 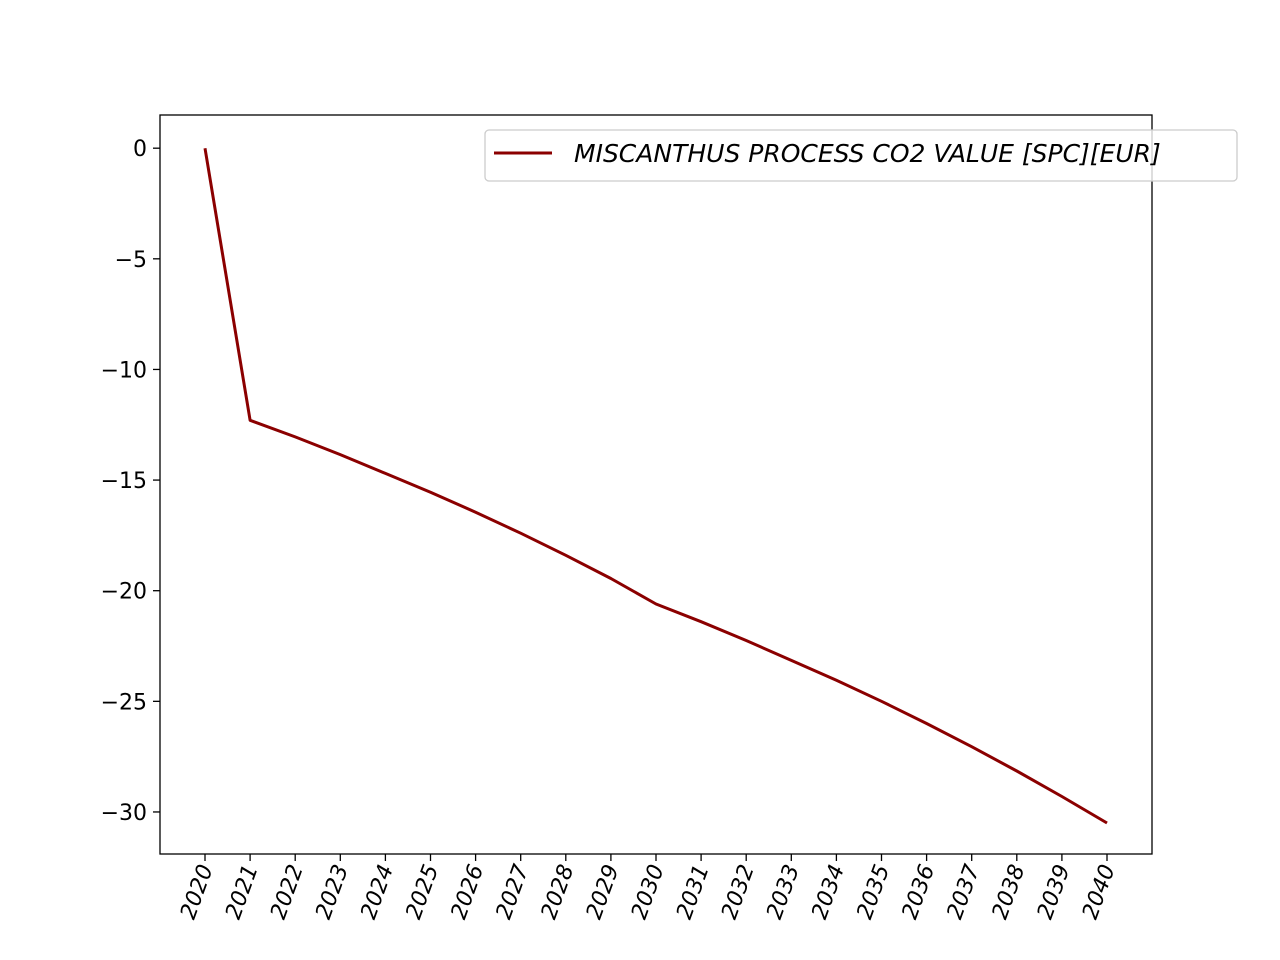 What do you see at coordinates (124, 592) in the screenshot?
I see `y-tick-label: −20` at bounding box center [124, 592].